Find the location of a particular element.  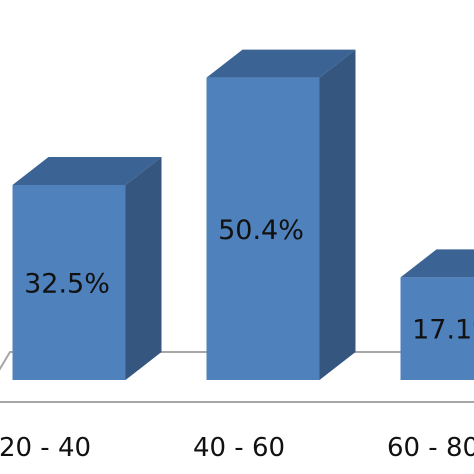

bar-1: 32.5% is located at coordinates (87, 268).